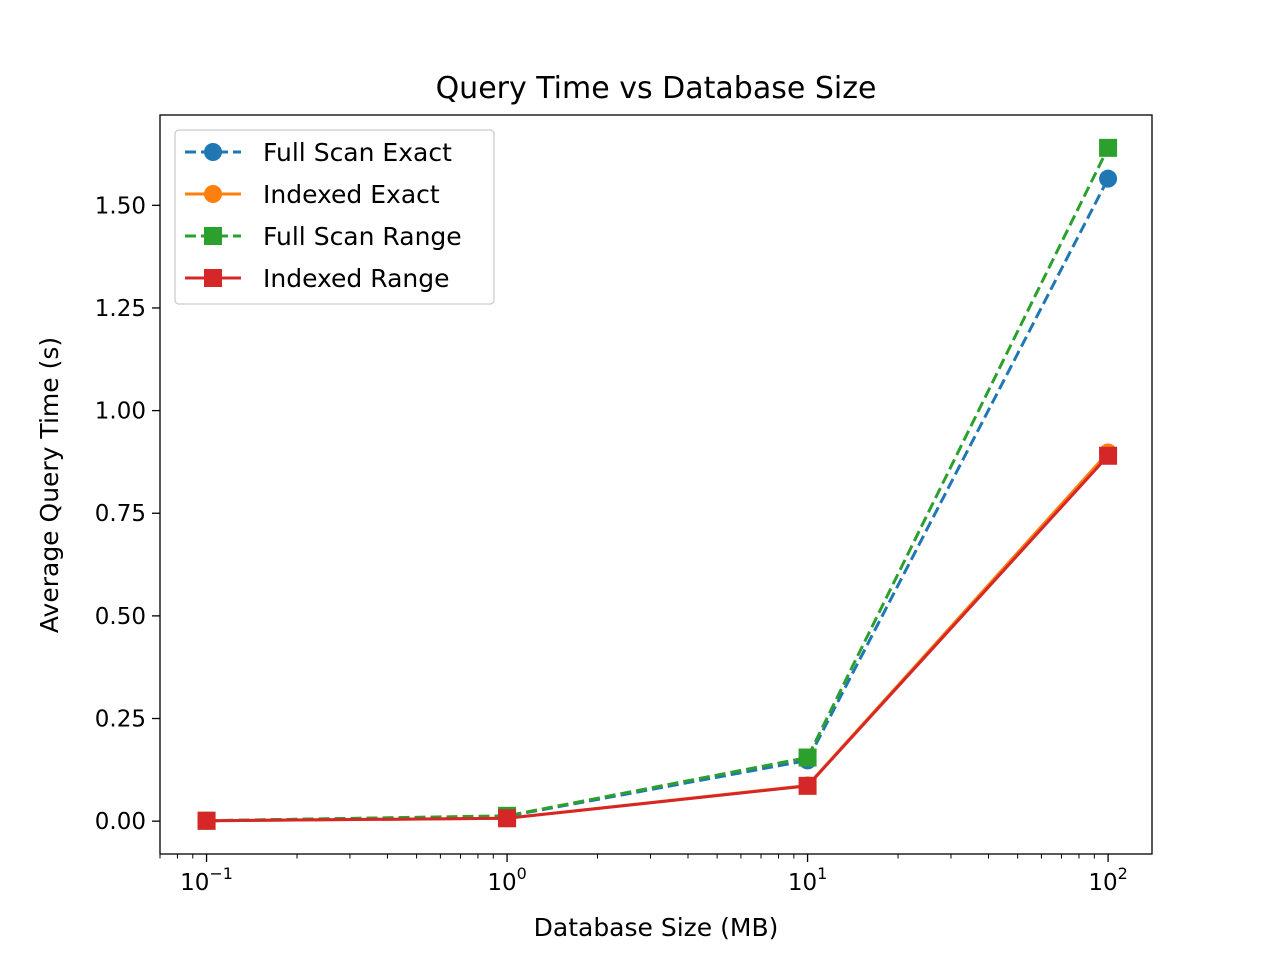 The width and height of the screenshot is (1280, 960). I want to click on y-tick-label: 0.25, so click(120, 720).